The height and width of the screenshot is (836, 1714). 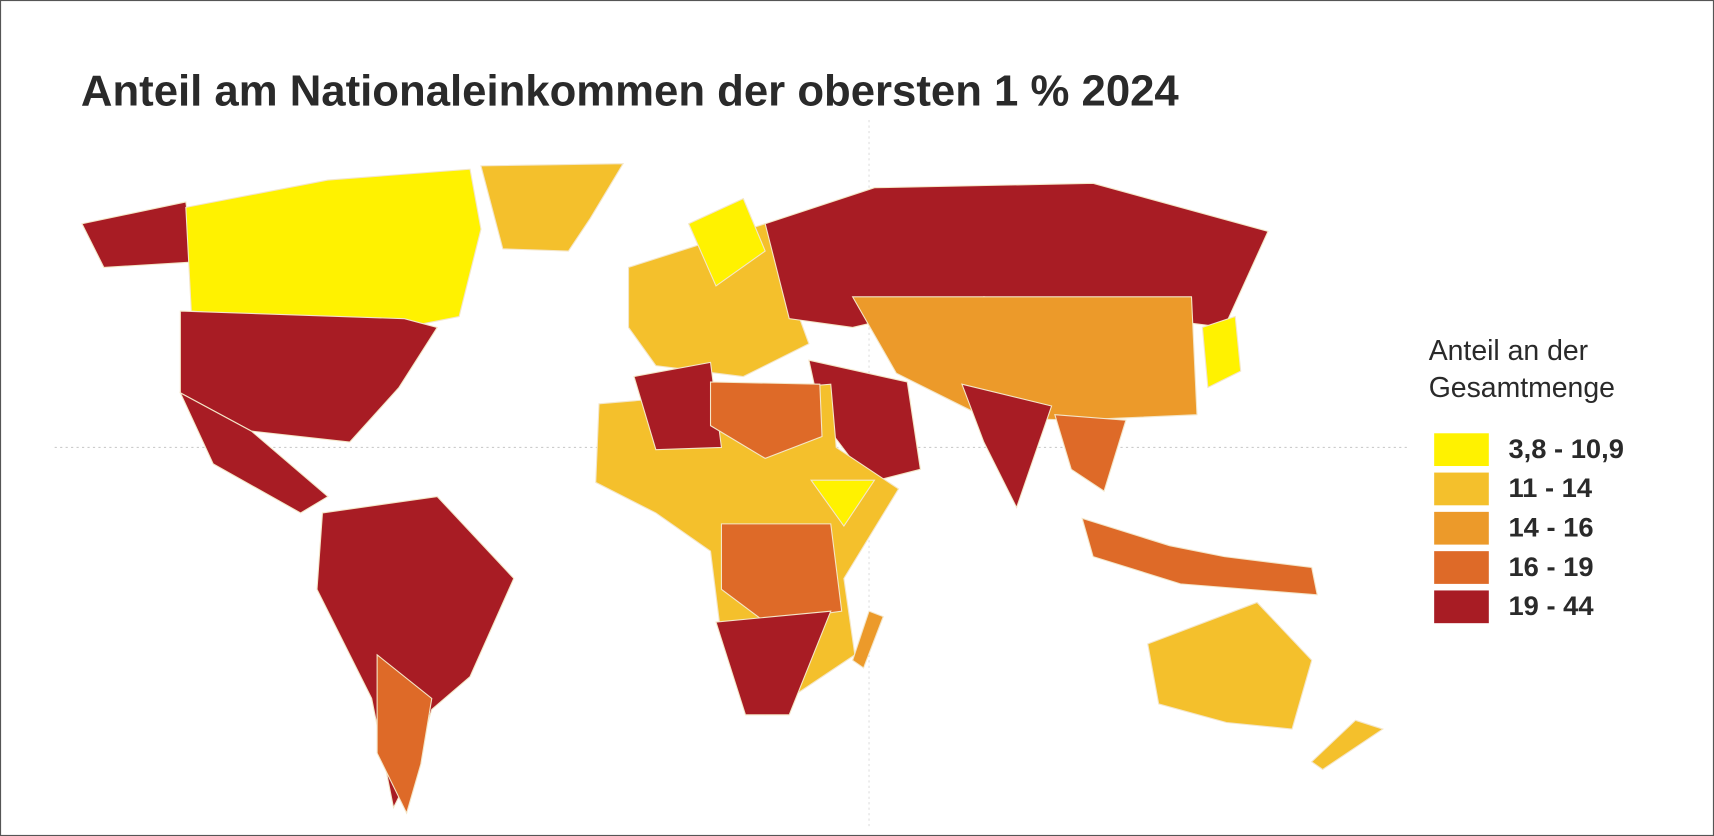 What do you see at coordinates (678, 406) in the screenshot?
I see `algeria-libya` at bounding box center [678, 406].